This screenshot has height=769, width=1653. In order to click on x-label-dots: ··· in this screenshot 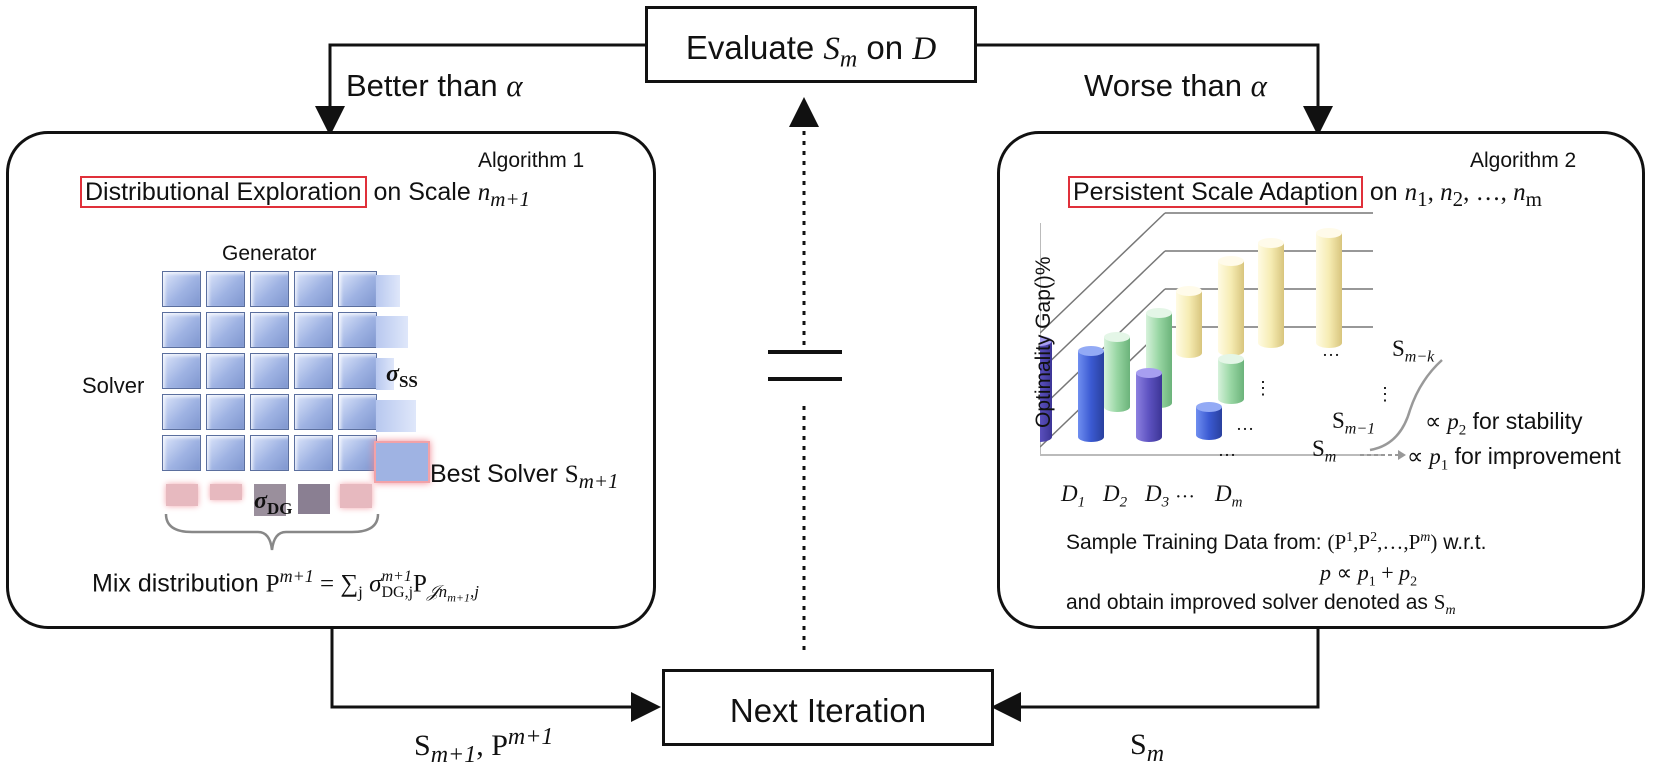, I will do `click(1185, 497)`.